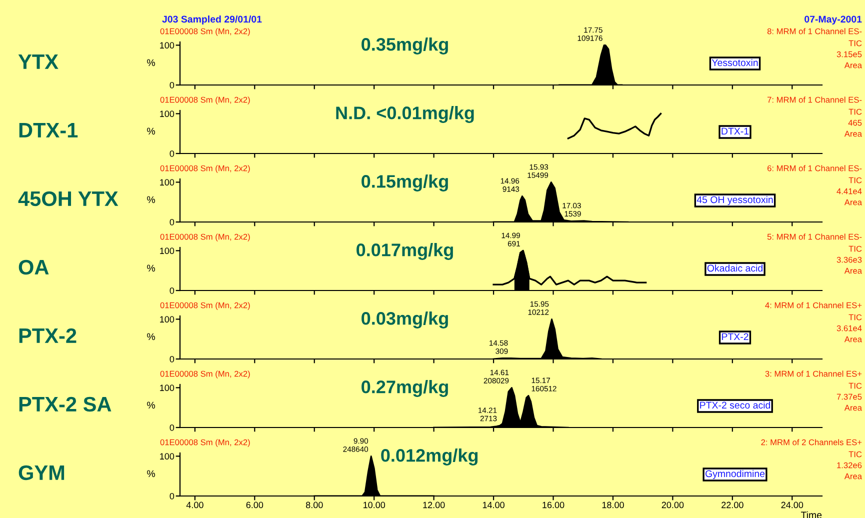 The height and width of the screenshot is (518, 865). What do you see at coordinates (814, 168) in the screenshot?
I see `text: 6: MRM of 1 Channel ES-` at bounding box center [814, 168].